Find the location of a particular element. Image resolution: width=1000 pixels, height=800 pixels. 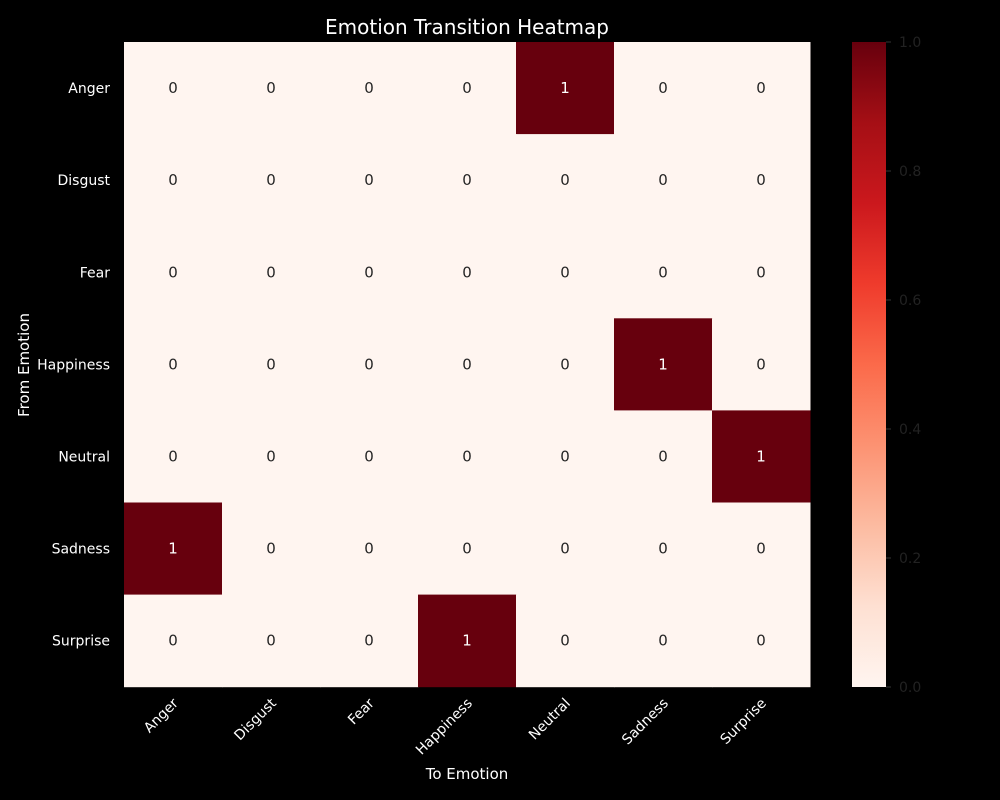

colorbar-ticks: 0.0 0.2 0.4 0.6 0.8 1.0 is located at coordinates (903, 365).